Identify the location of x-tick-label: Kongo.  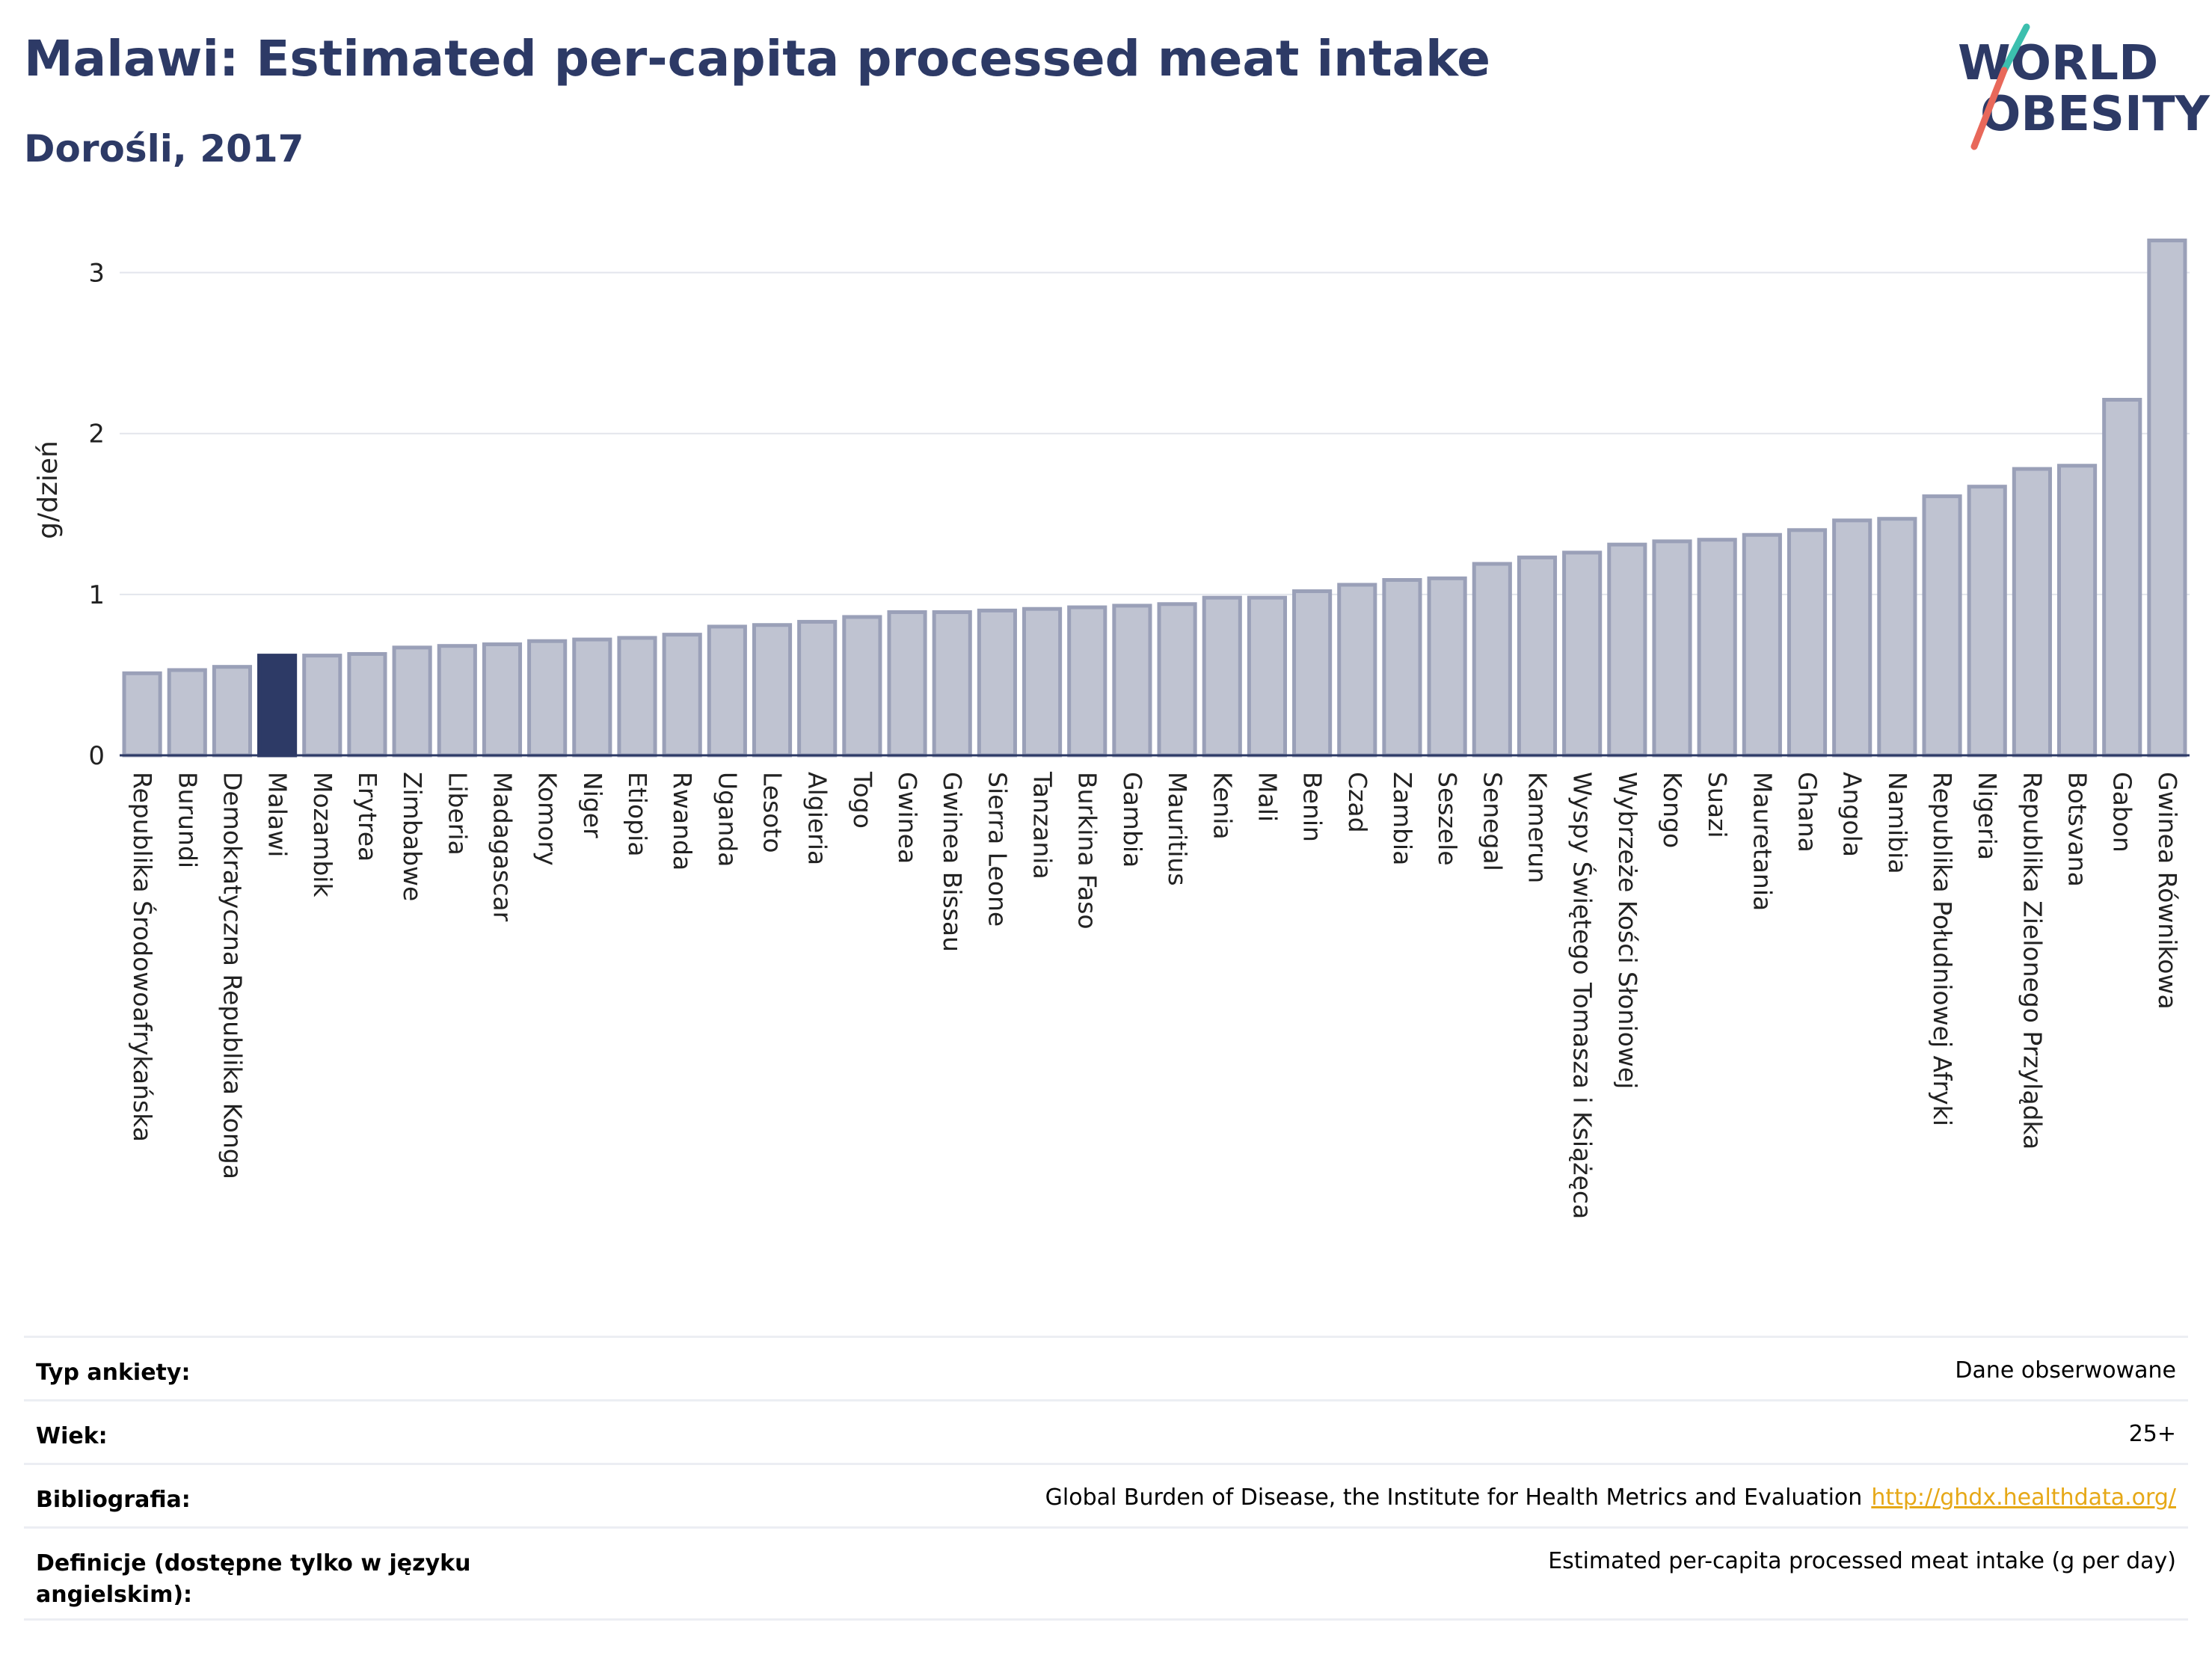
(1672, 810).